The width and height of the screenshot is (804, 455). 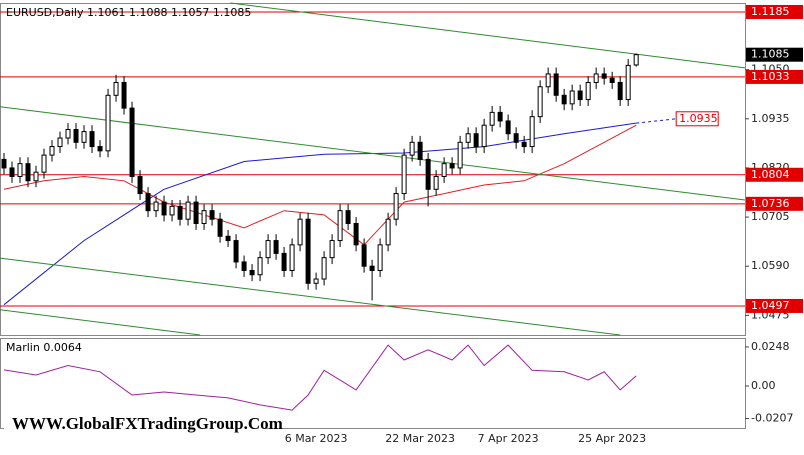 I want to click on y-tick-label: 1.0590, so click(x=770, y=265).